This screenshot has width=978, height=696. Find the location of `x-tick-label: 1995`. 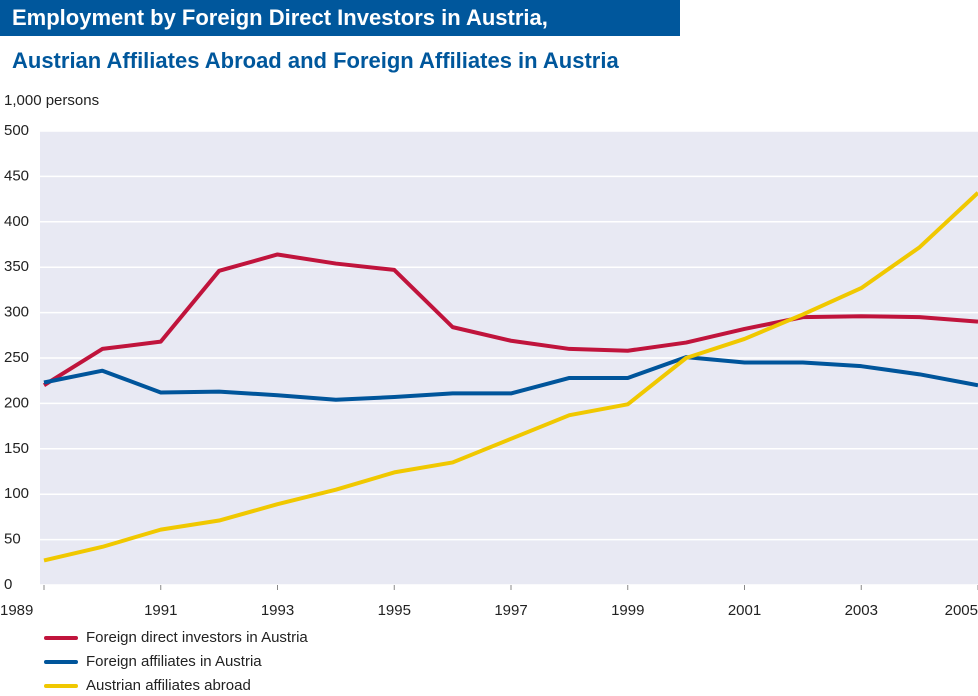

x-tick-label: 1995 is located at coordinates (394, 610).